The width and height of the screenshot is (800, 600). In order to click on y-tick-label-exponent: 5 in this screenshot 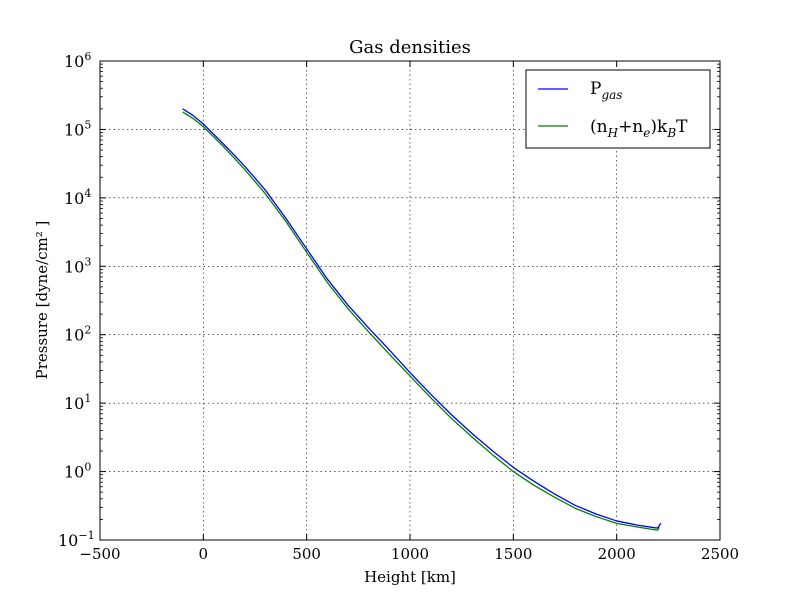, I will do `click(87, 124)`.